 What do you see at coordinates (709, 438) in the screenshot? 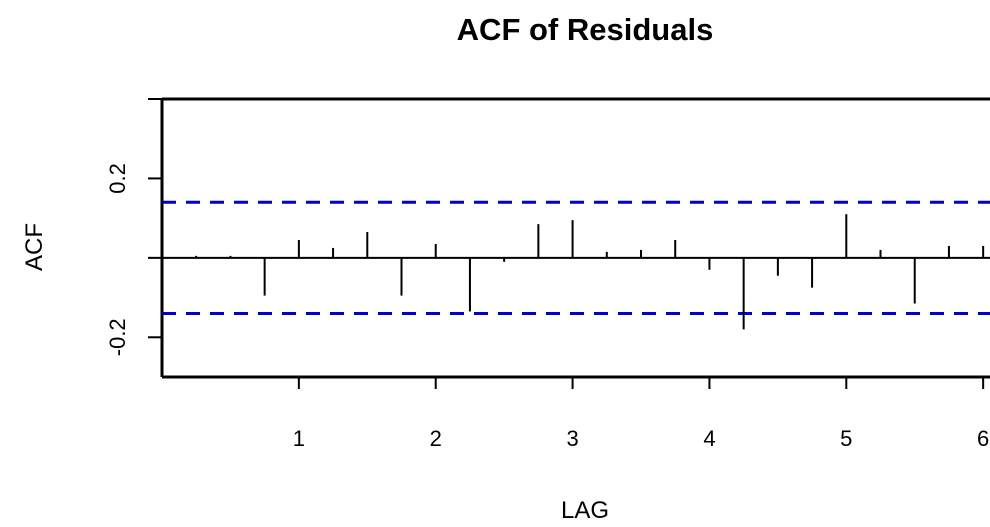
I see `x-tick-label: 4` at bounding box center [709, 438].